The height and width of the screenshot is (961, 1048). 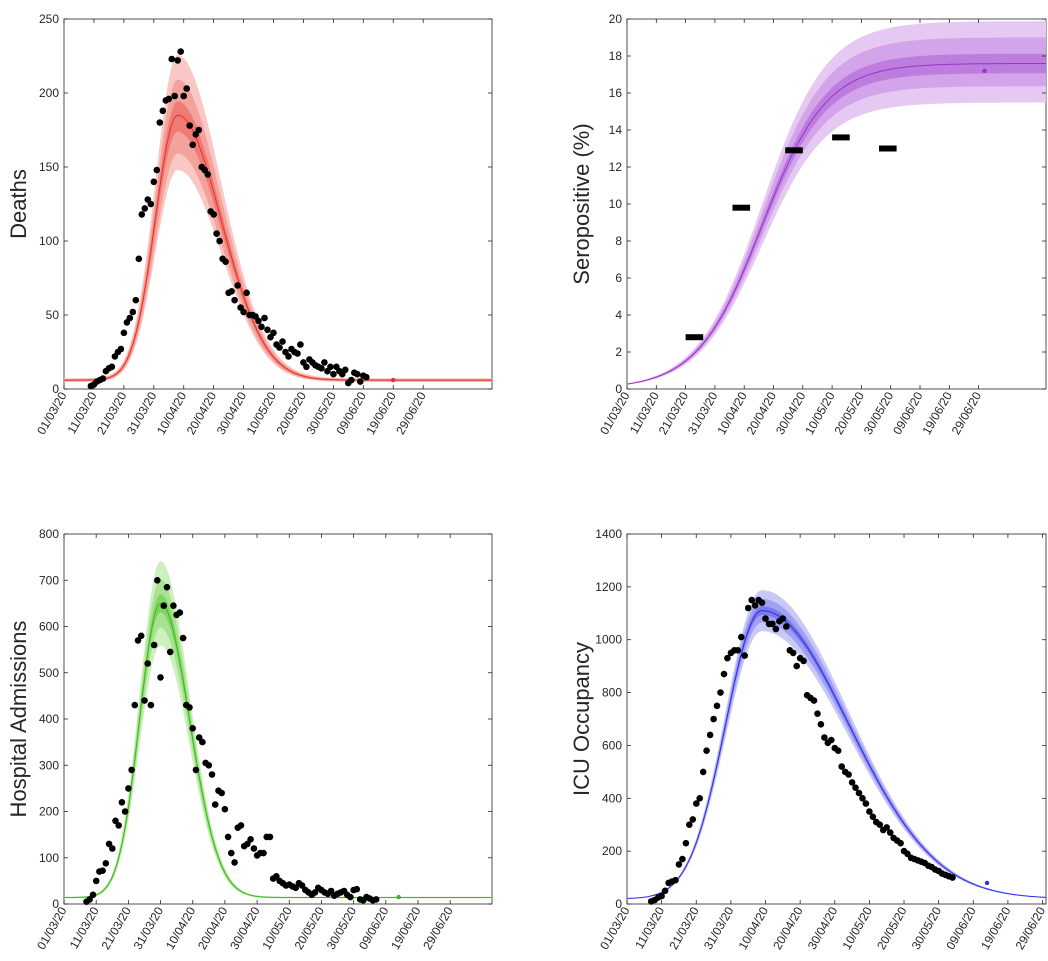 What do you see at coordinates (612, 851) in the screenshot?
I see `icu-occupancy-ytick-label: 200` at bounding box center [612, 851].